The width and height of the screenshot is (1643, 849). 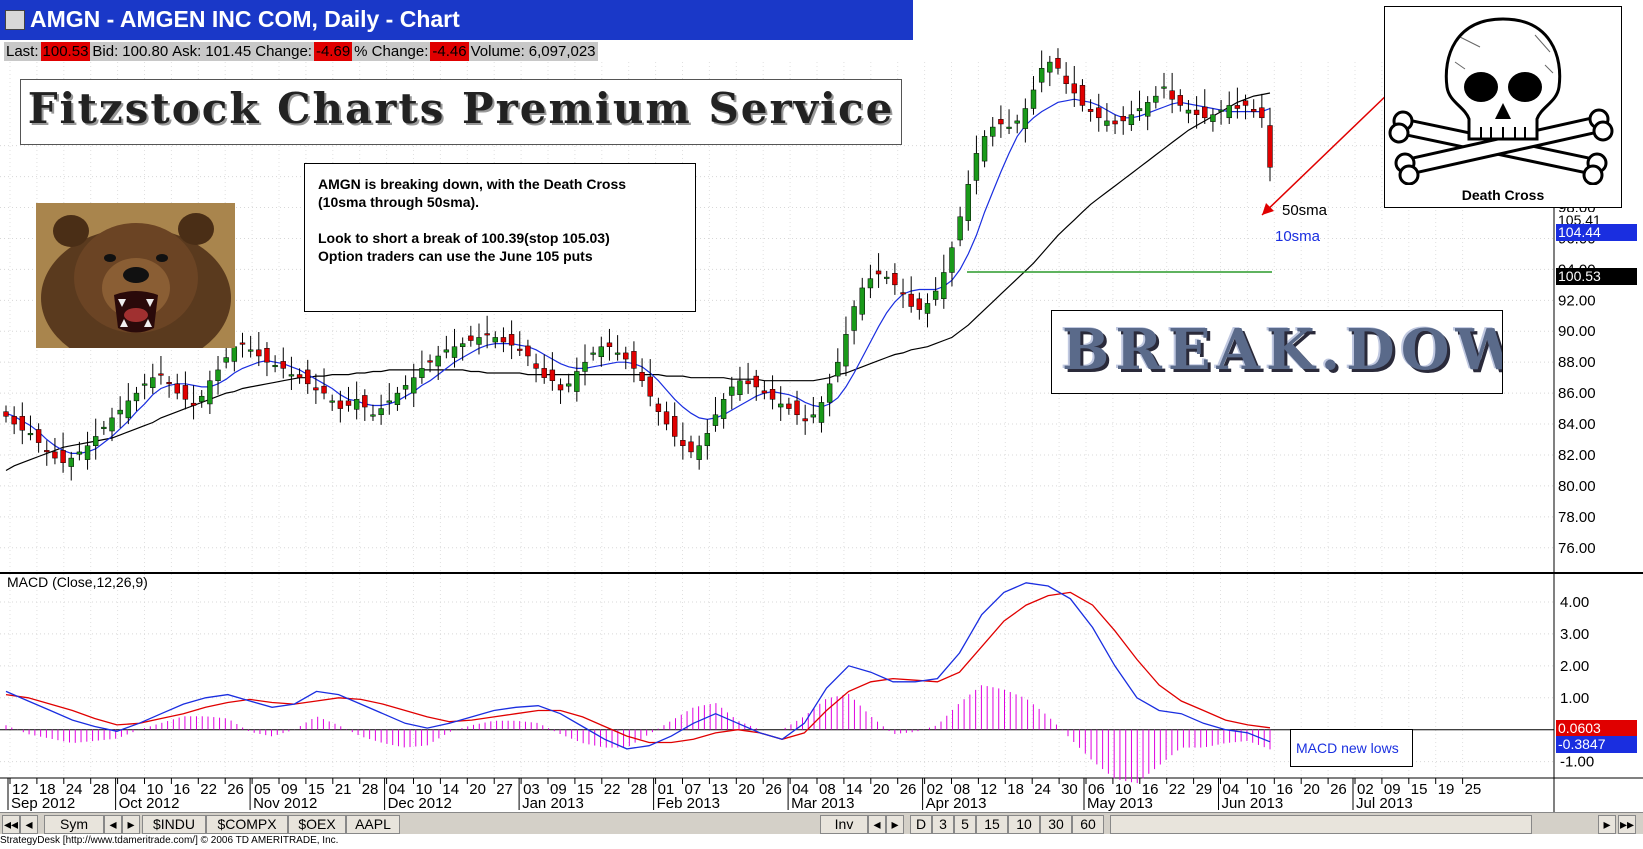 I want to click on day-tick-label: 28, so click(x=639, y=789).